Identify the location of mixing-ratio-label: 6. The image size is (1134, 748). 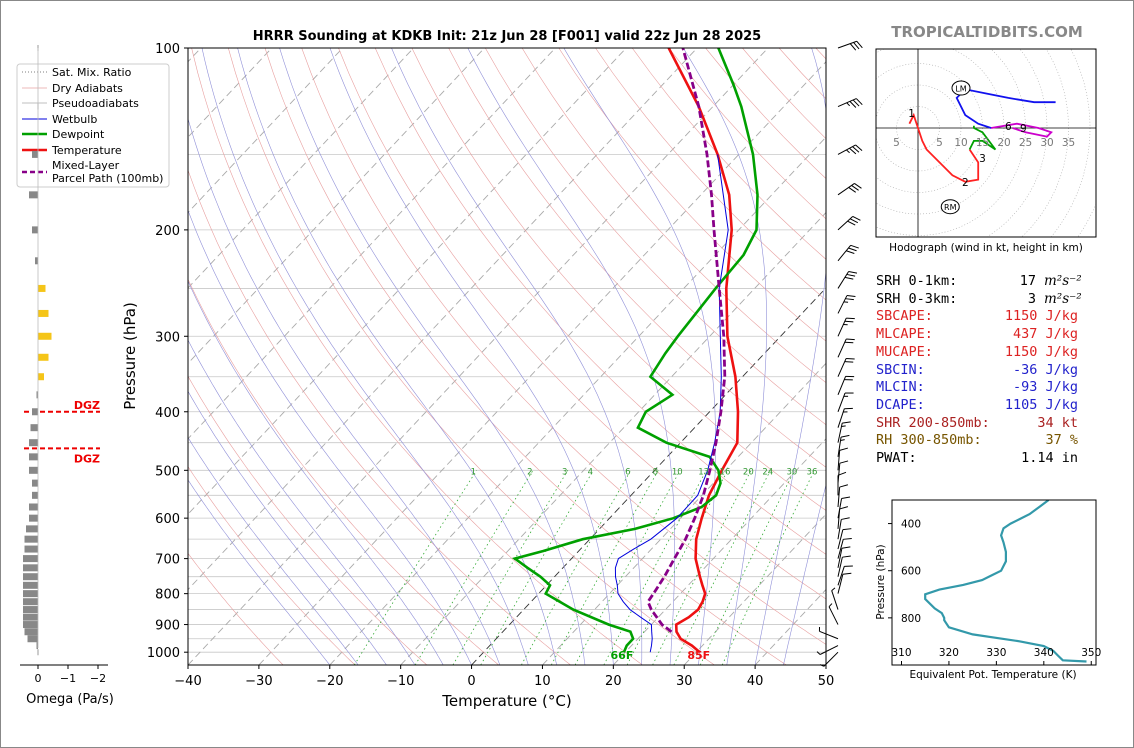
(627, 473).